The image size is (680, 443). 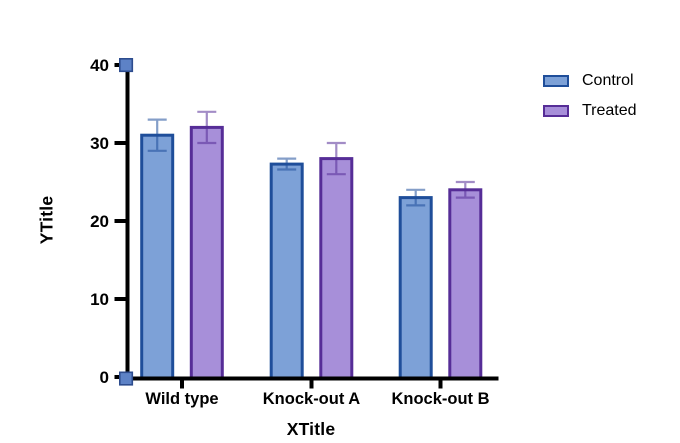 I want to click on bar-control-knock-out-b, so click(x=415, y=288).